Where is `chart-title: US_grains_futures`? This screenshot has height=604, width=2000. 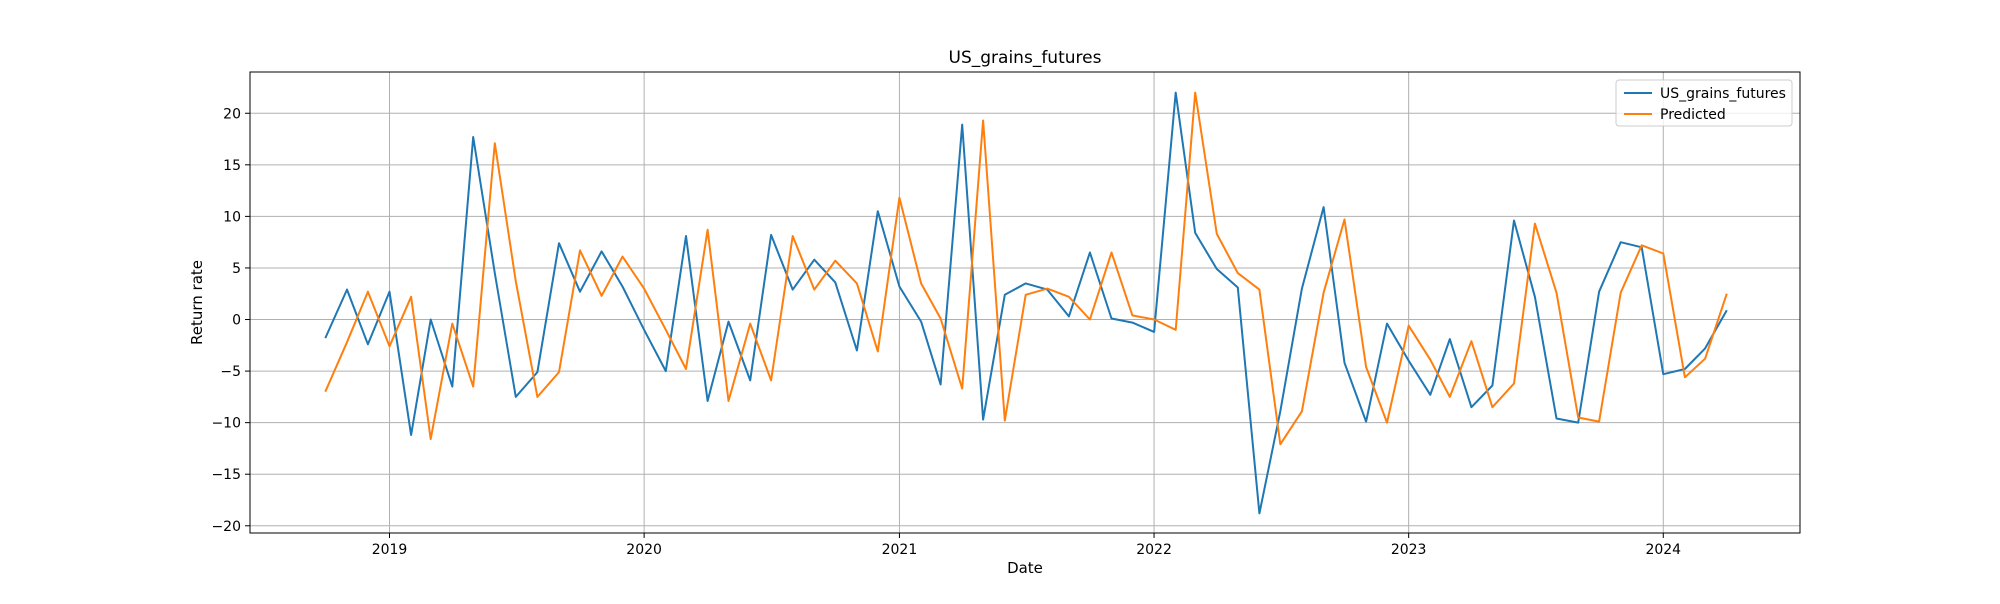
chart-title: US_grains_futures is located at coordinates (1025, 58).